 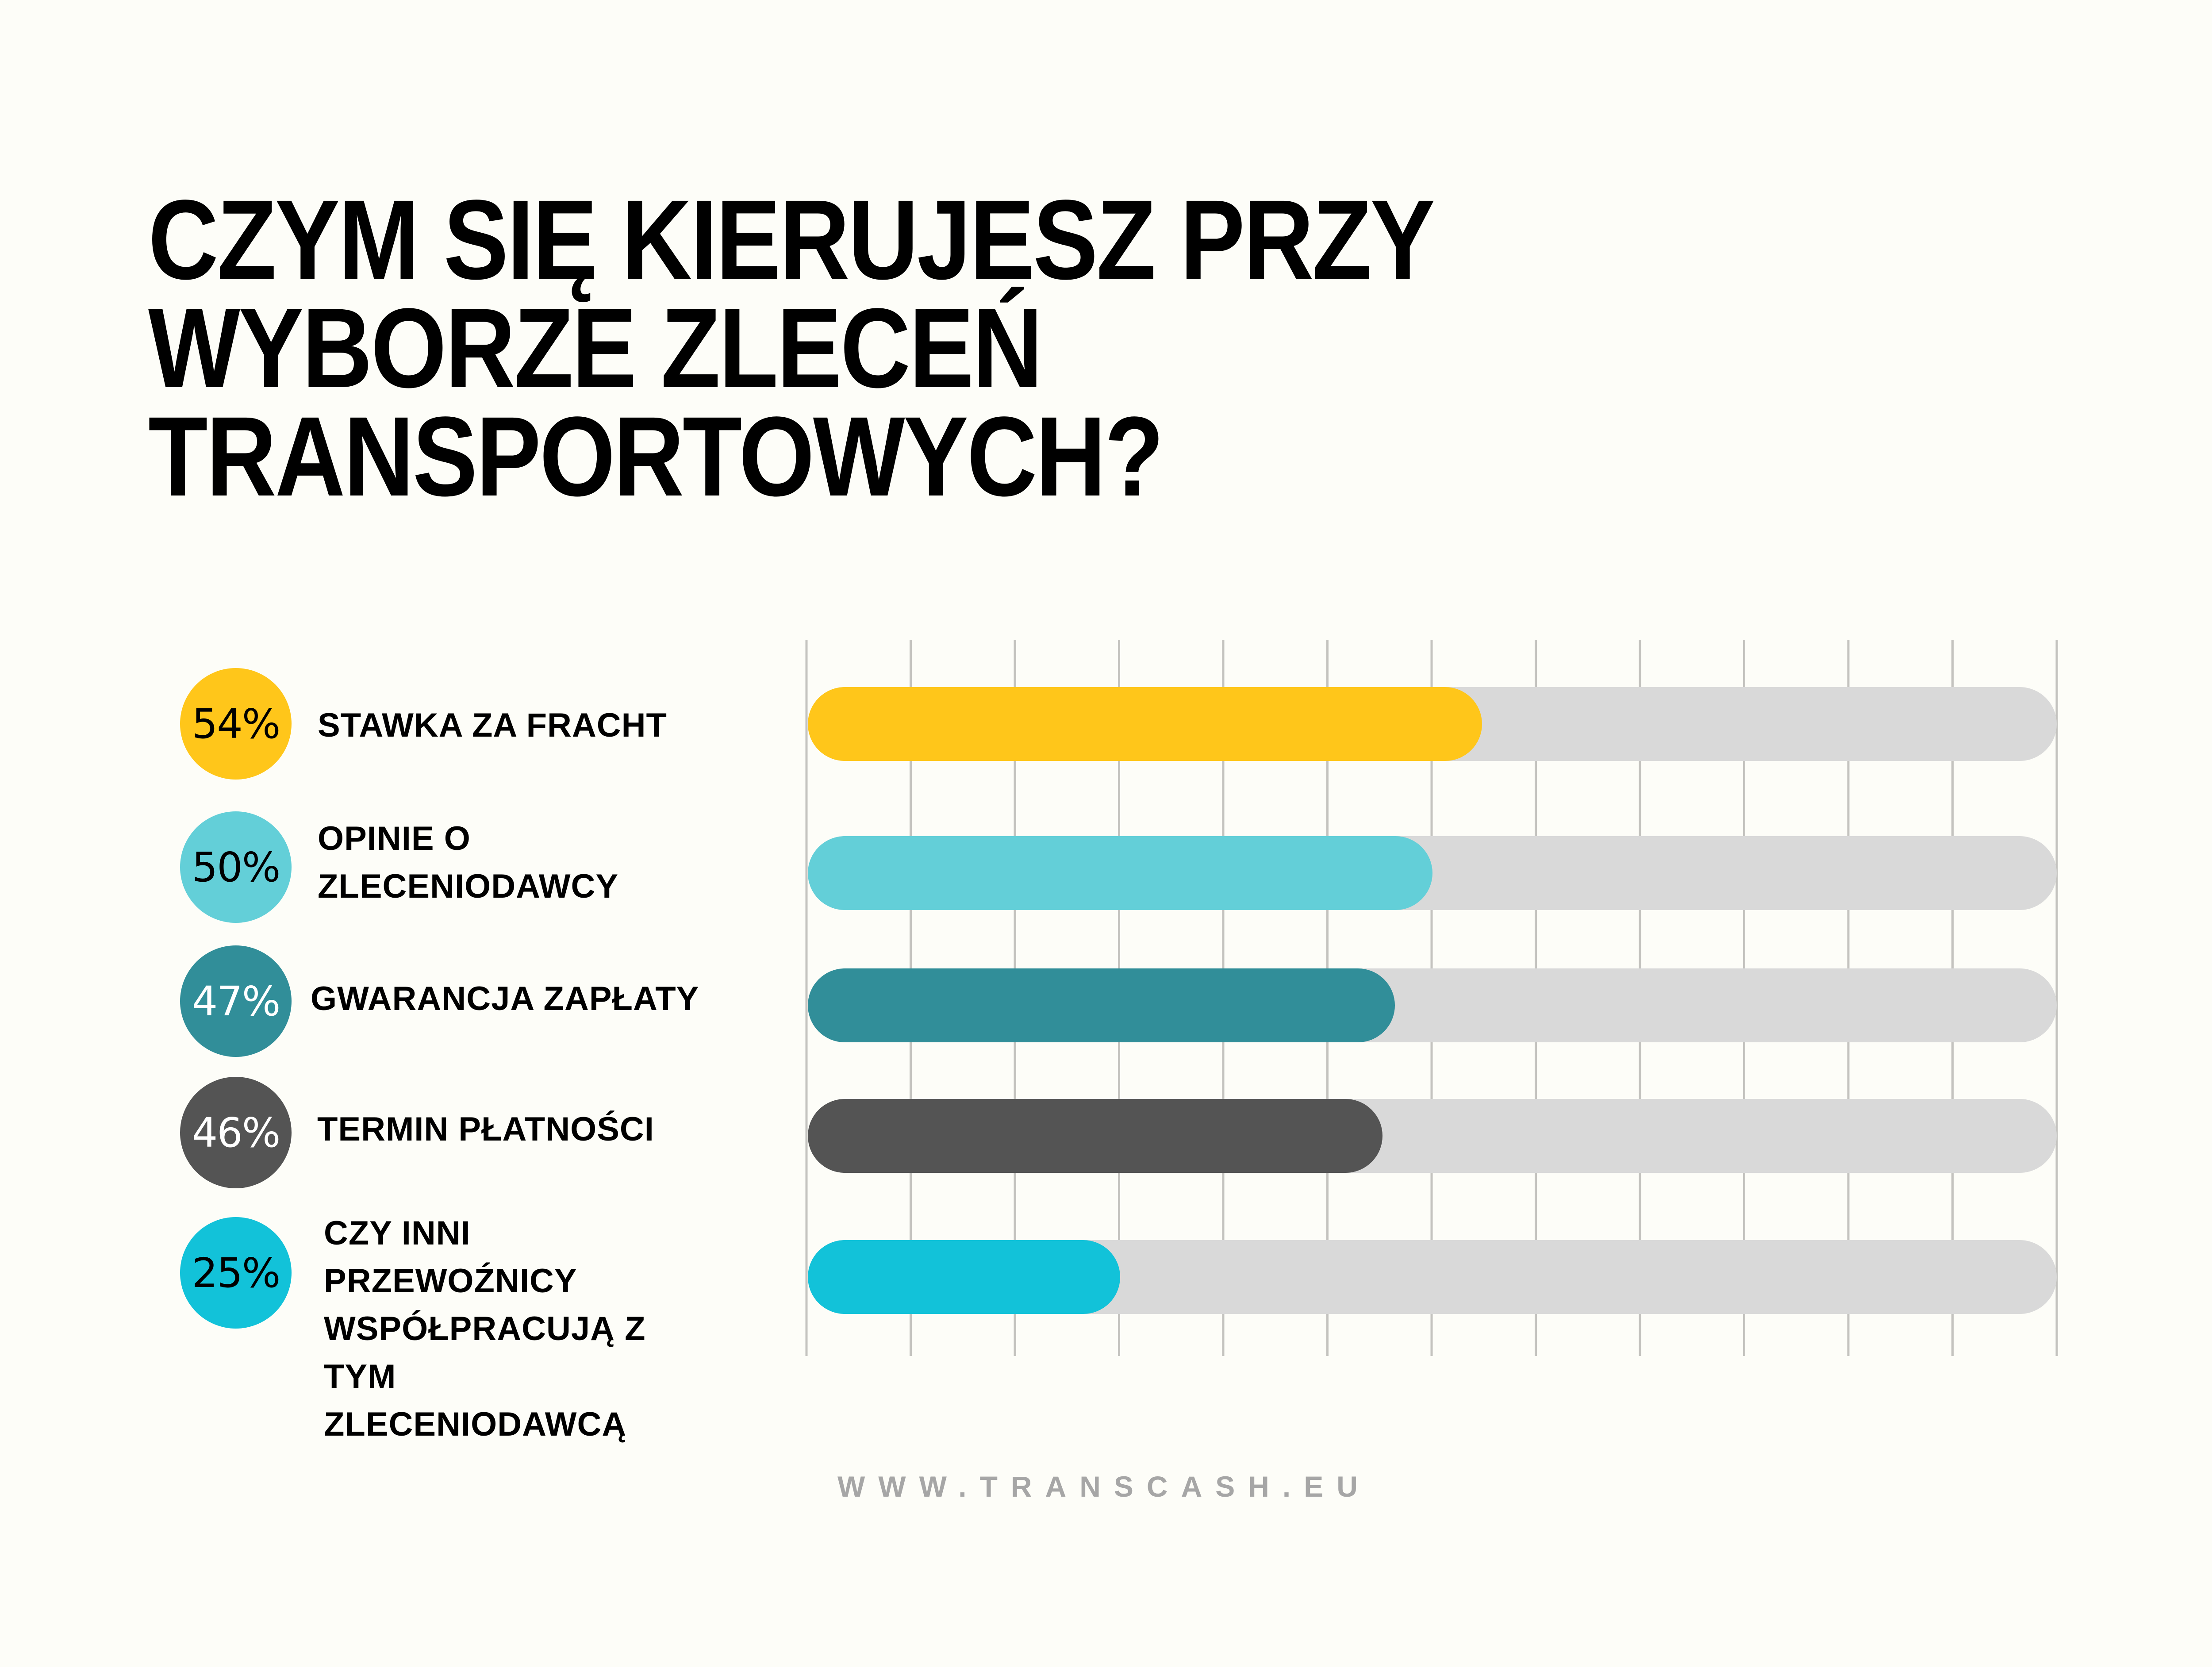 I want to click on category-label: TERMIN PŁATNOŚCI, so click(x=486, y=1129).